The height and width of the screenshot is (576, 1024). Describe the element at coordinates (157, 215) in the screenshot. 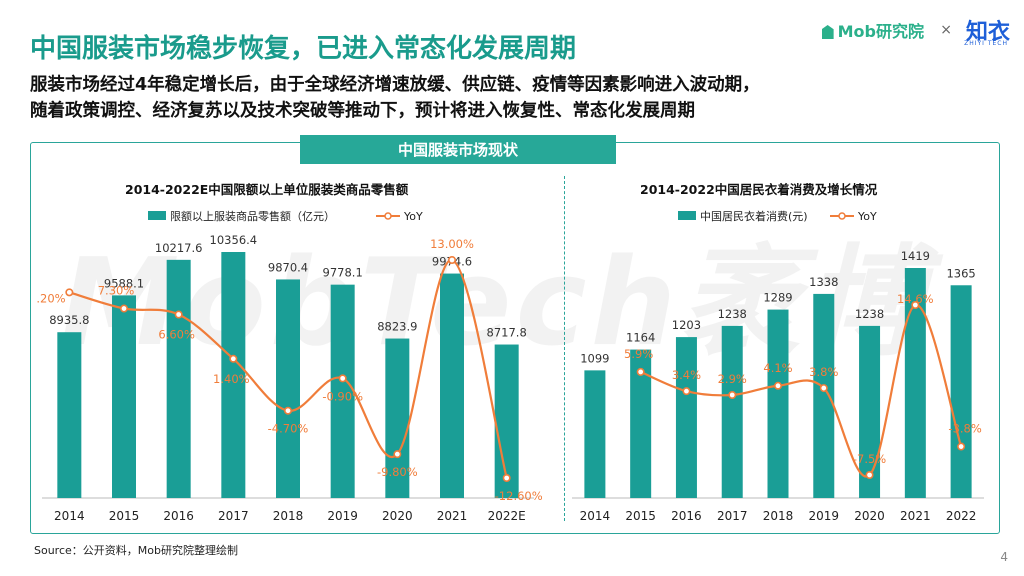

I see `left-legend-bar-swatch` at that location.